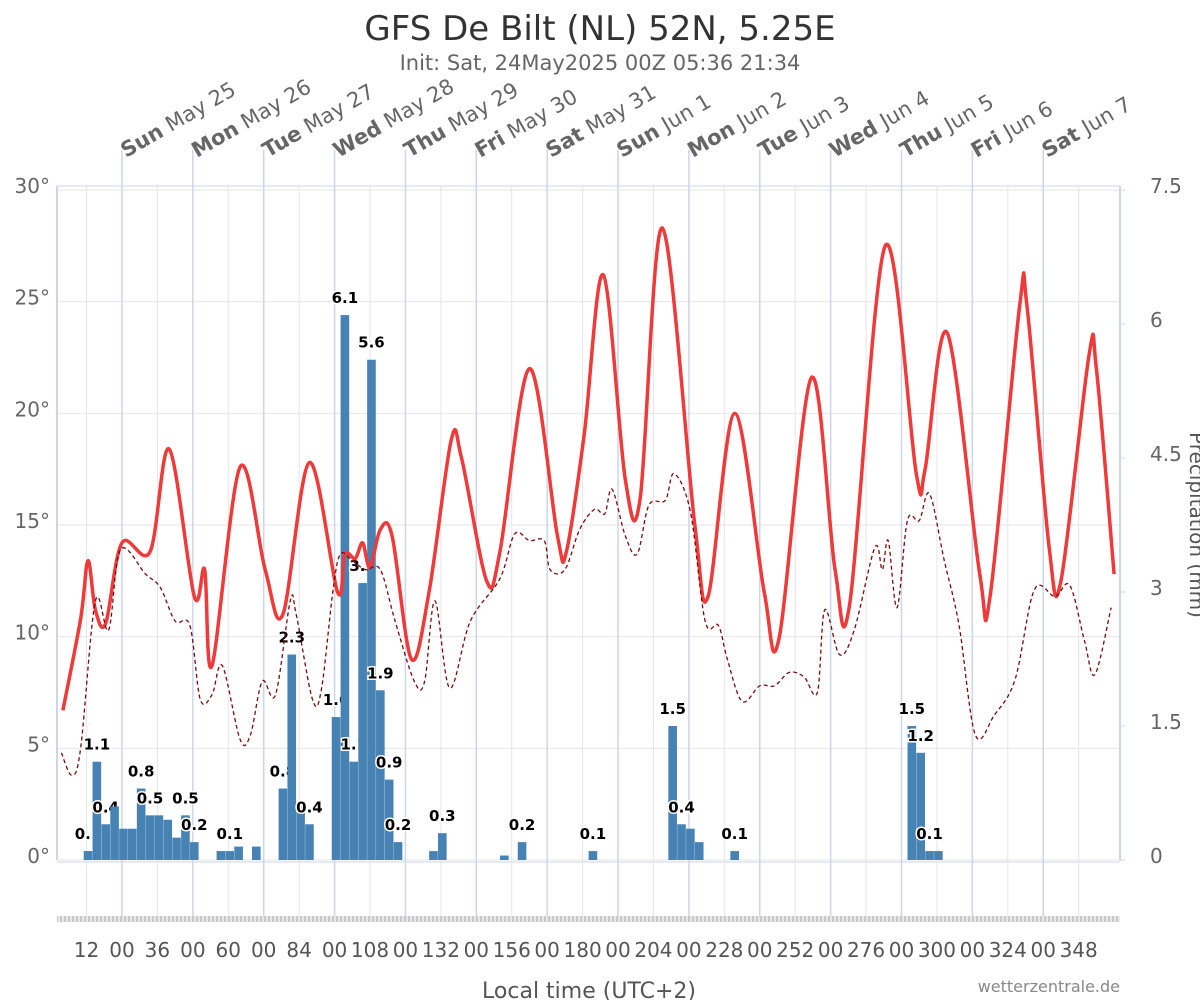 This screenshot has height=1000, width=1200. I want to click on data-label: 1.1, so click(97, 745).